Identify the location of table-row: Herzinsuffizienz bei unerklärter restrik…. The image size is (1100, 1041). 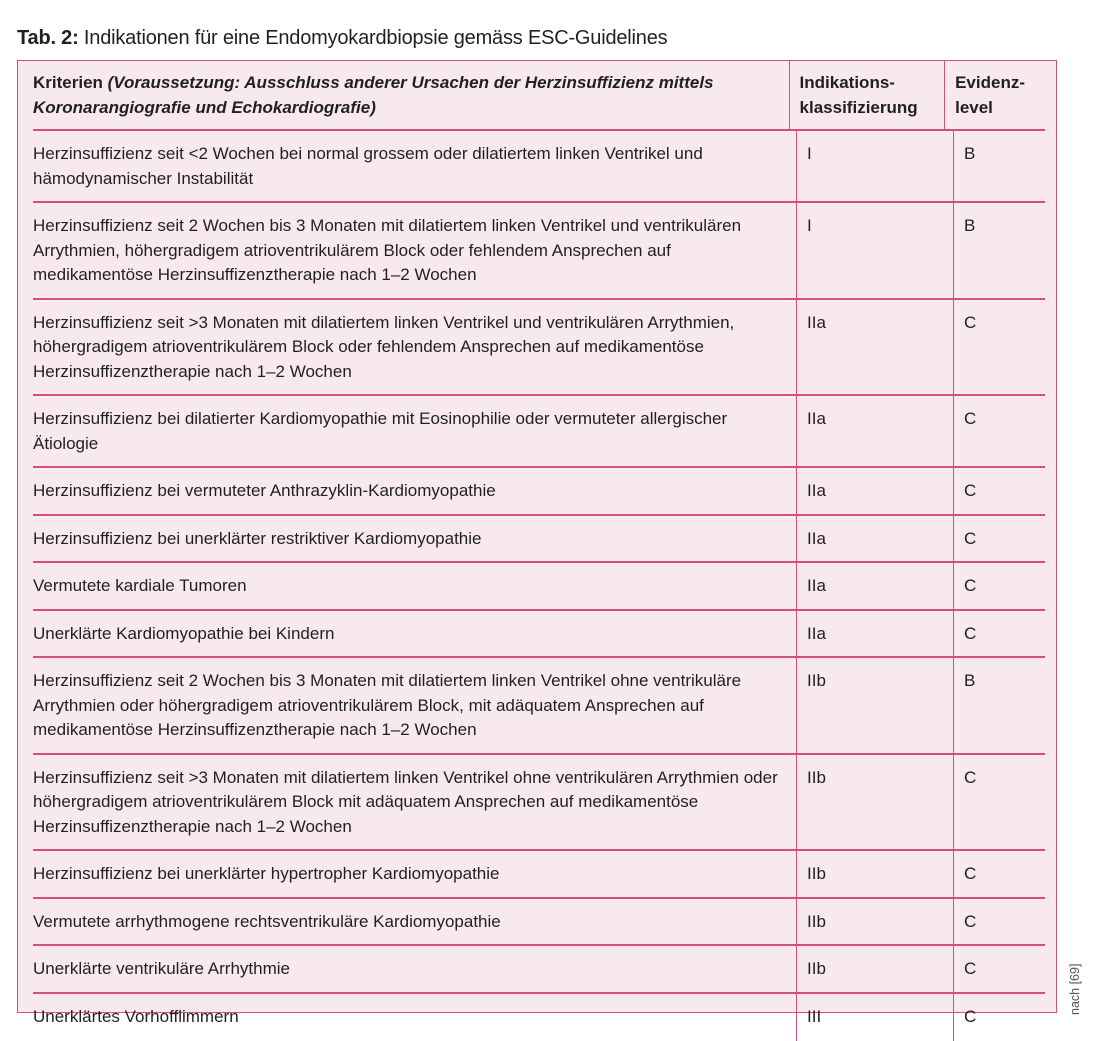
(539, 540).